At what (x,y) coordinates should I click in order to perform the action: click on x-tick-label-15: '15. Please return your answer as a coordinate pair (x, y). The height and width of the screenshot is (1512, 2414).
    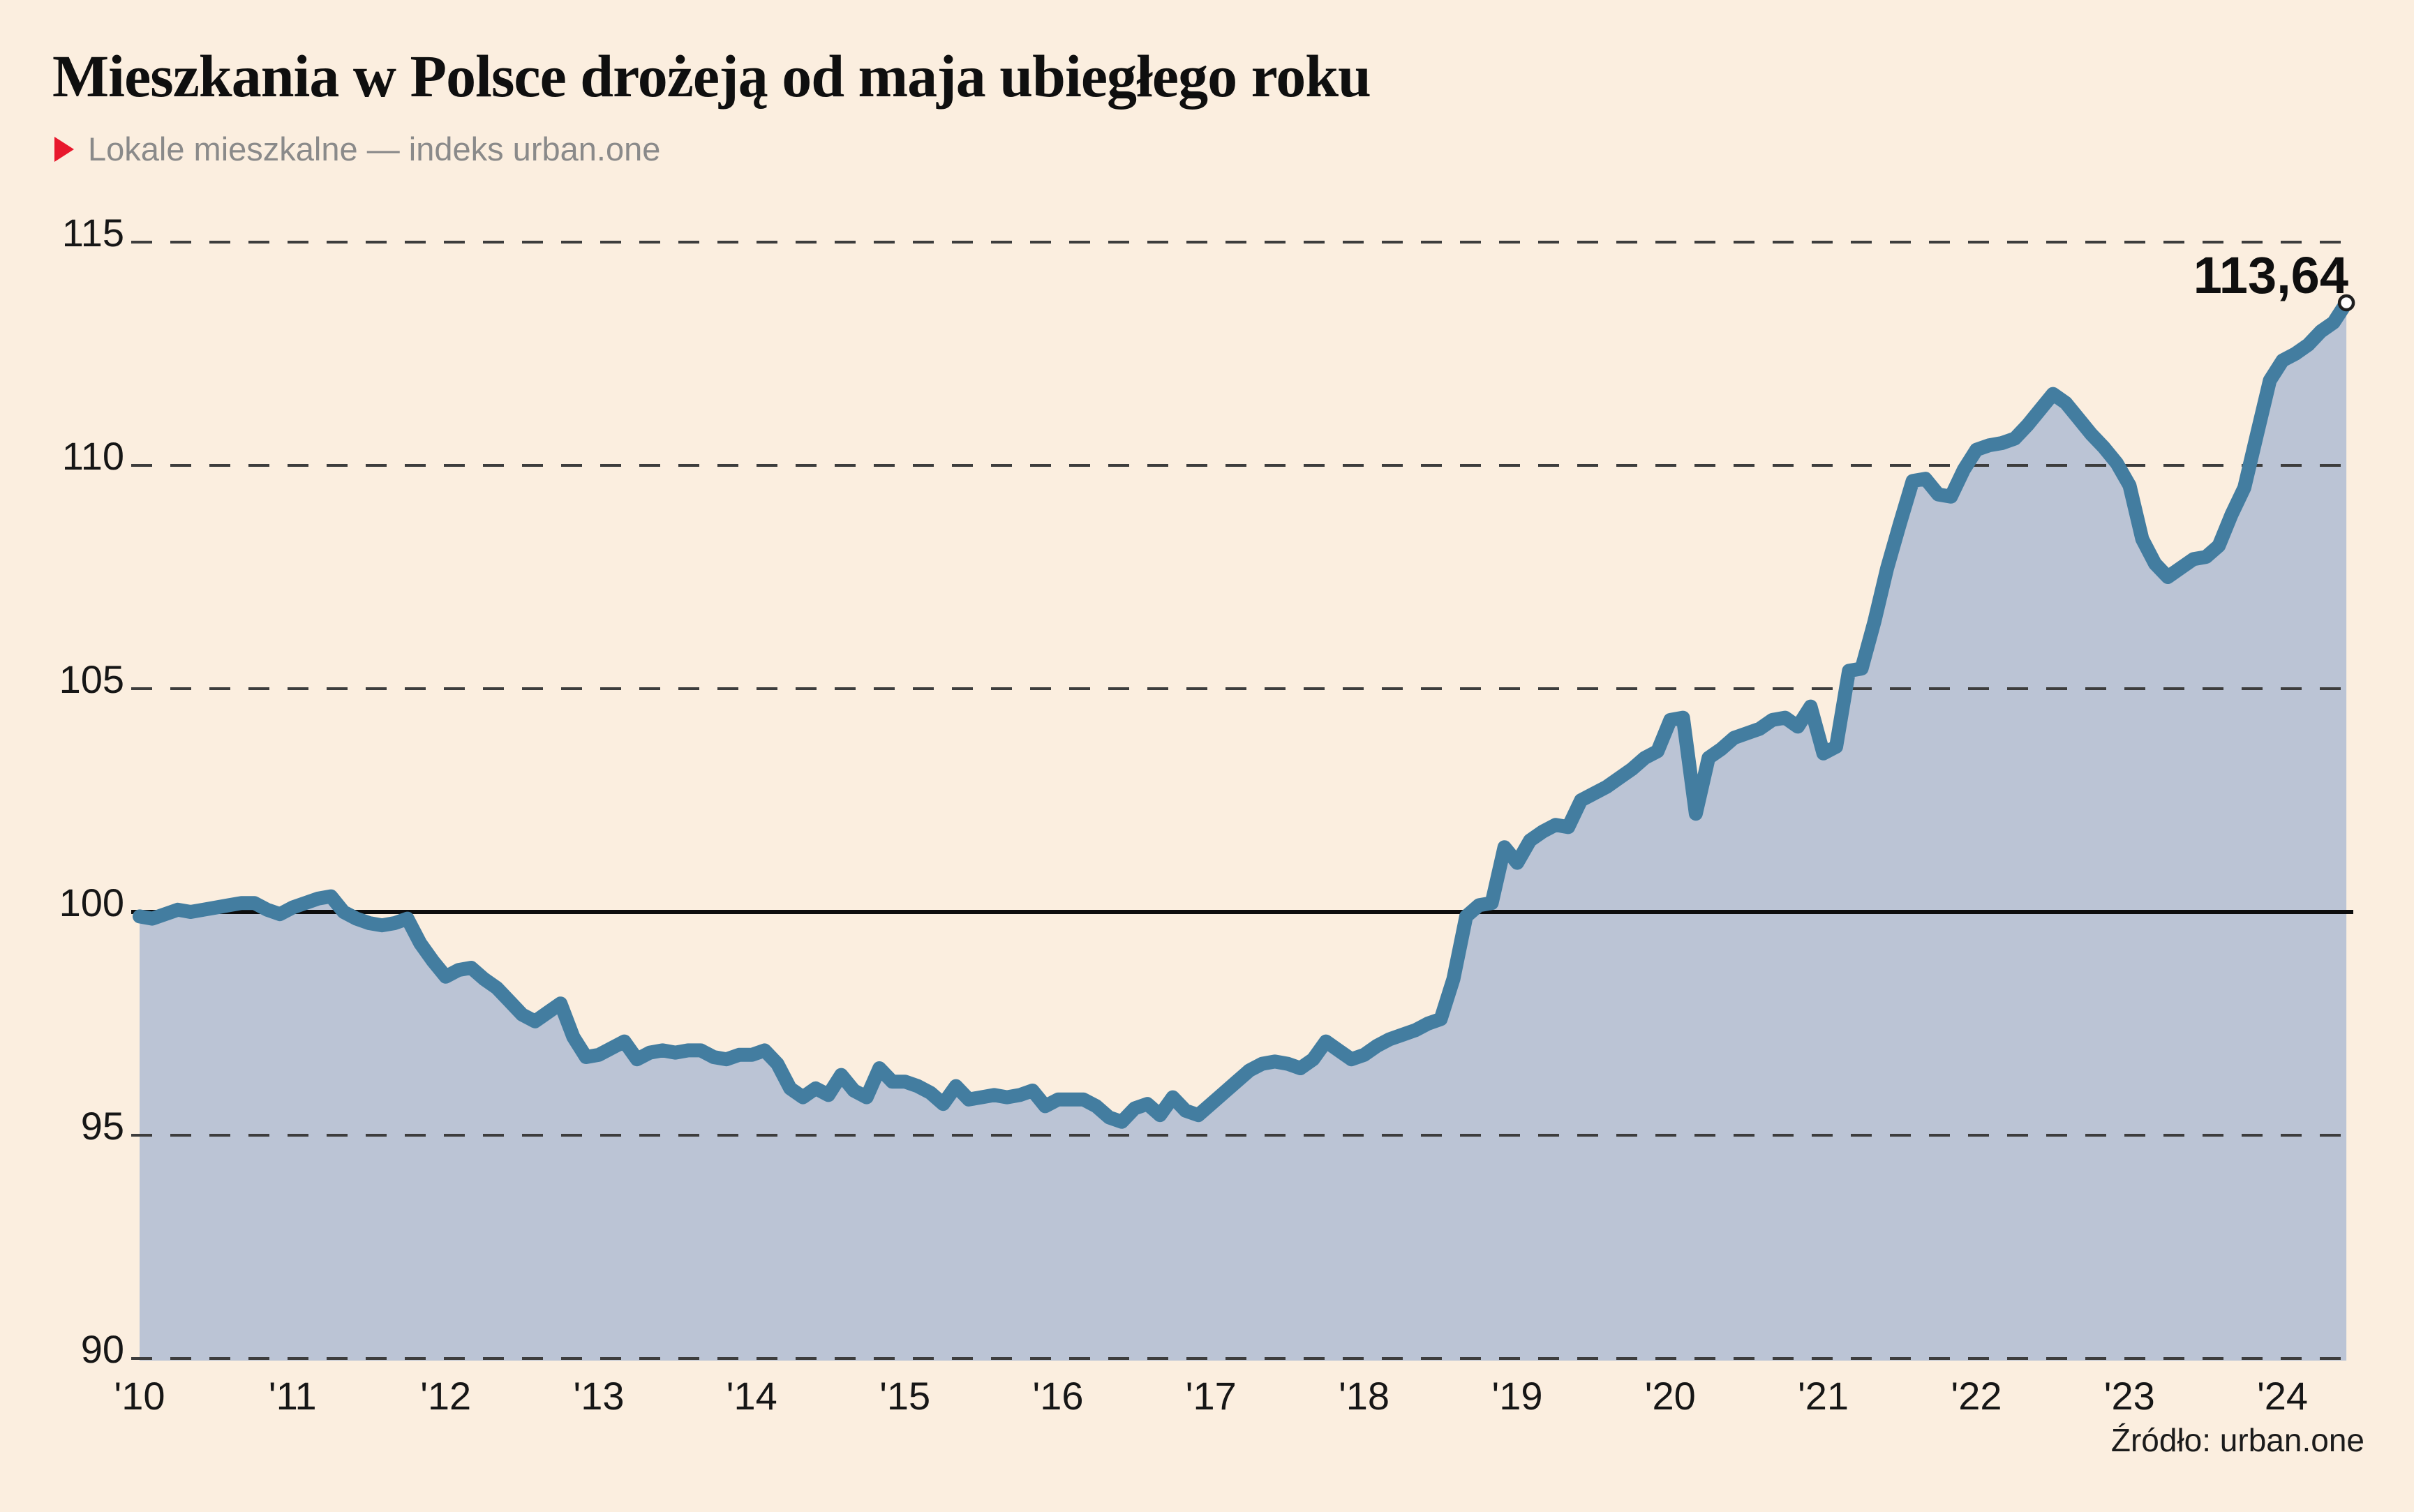
    Looking at the image, I should click on (905, 1396).